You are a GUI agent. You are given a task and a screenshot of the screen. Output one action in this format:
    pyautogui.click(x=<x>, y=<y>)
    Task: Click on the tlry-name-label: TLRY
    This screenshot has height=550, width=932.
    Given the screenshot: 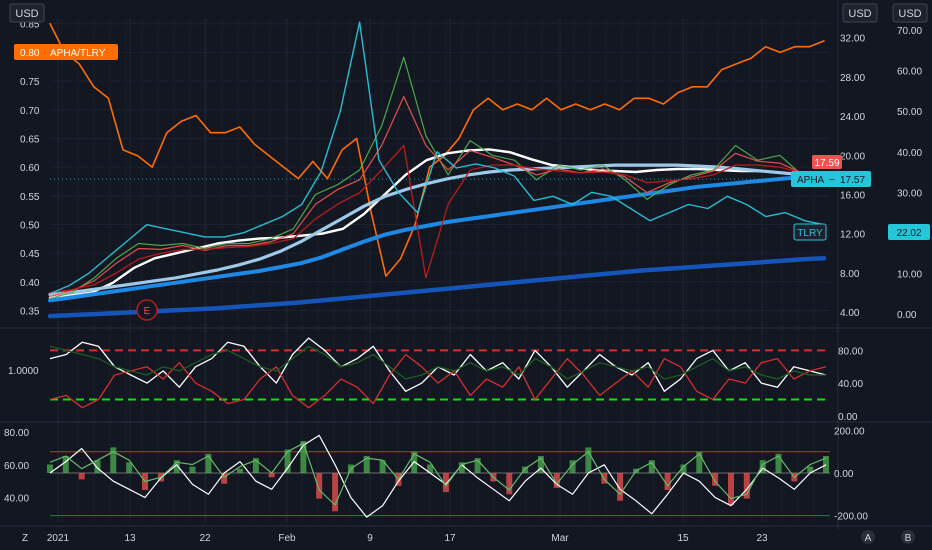 What is the action you would take?
    pyautogui.click(x=810, y=233)
    